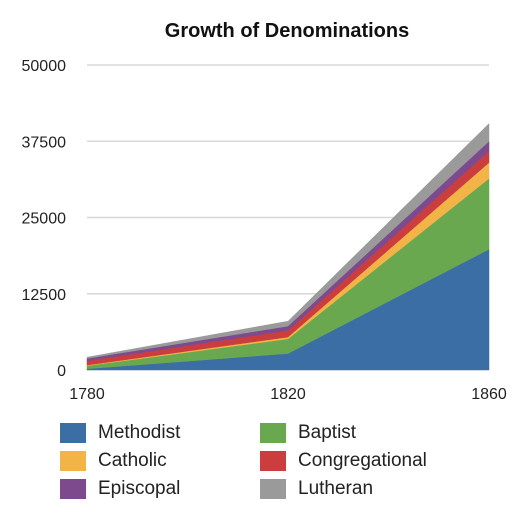 Image resolution: width=520 pixels, height=520 pixels. Describe the element at coordinates (44, 66) in the screenshot. I see `y-tick-label: 50000` at that location.